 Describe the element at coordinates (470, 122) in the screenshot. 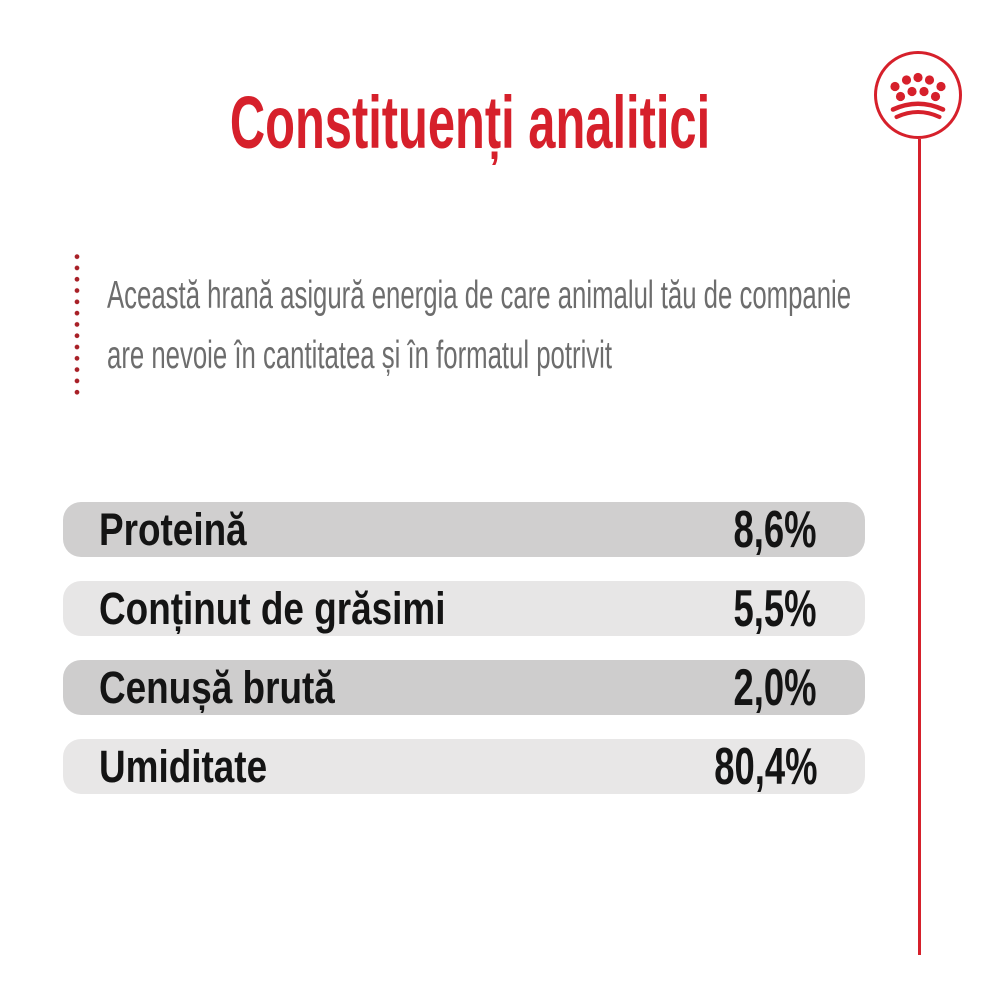

I see `page-title: Constituenți analitici` at that location.